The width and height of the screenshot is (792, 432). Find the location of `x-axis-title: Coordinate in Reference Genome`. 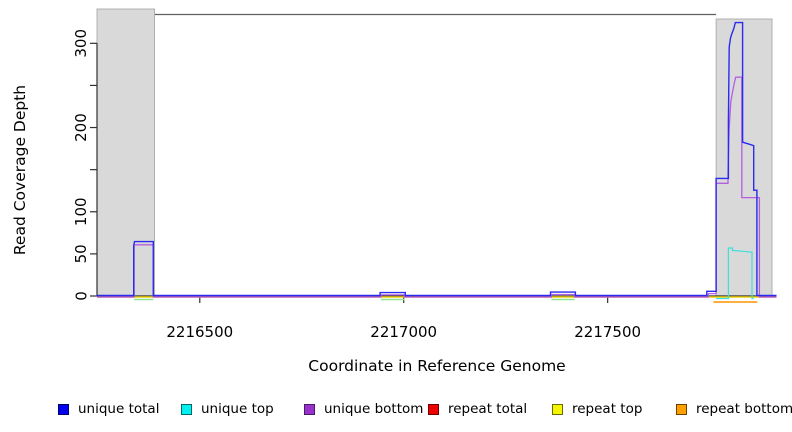

x-axis-title: Coordinate in Reference Genome is located at coordinates (437, 366).